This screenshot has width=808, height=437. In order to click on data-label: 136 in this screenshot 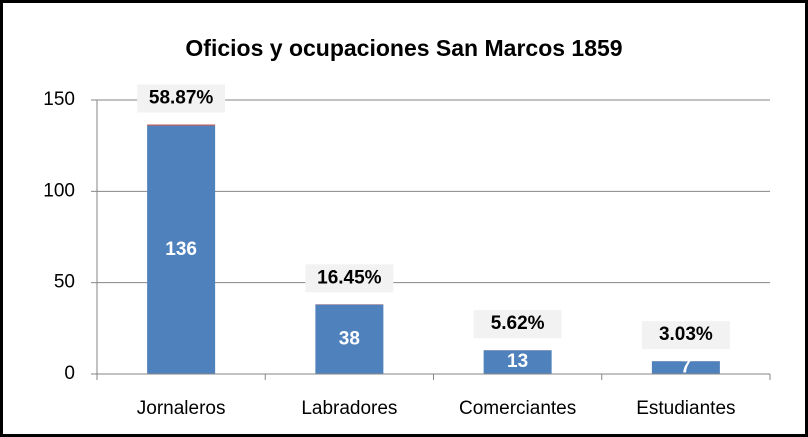, I will do `click(181, 249)`.